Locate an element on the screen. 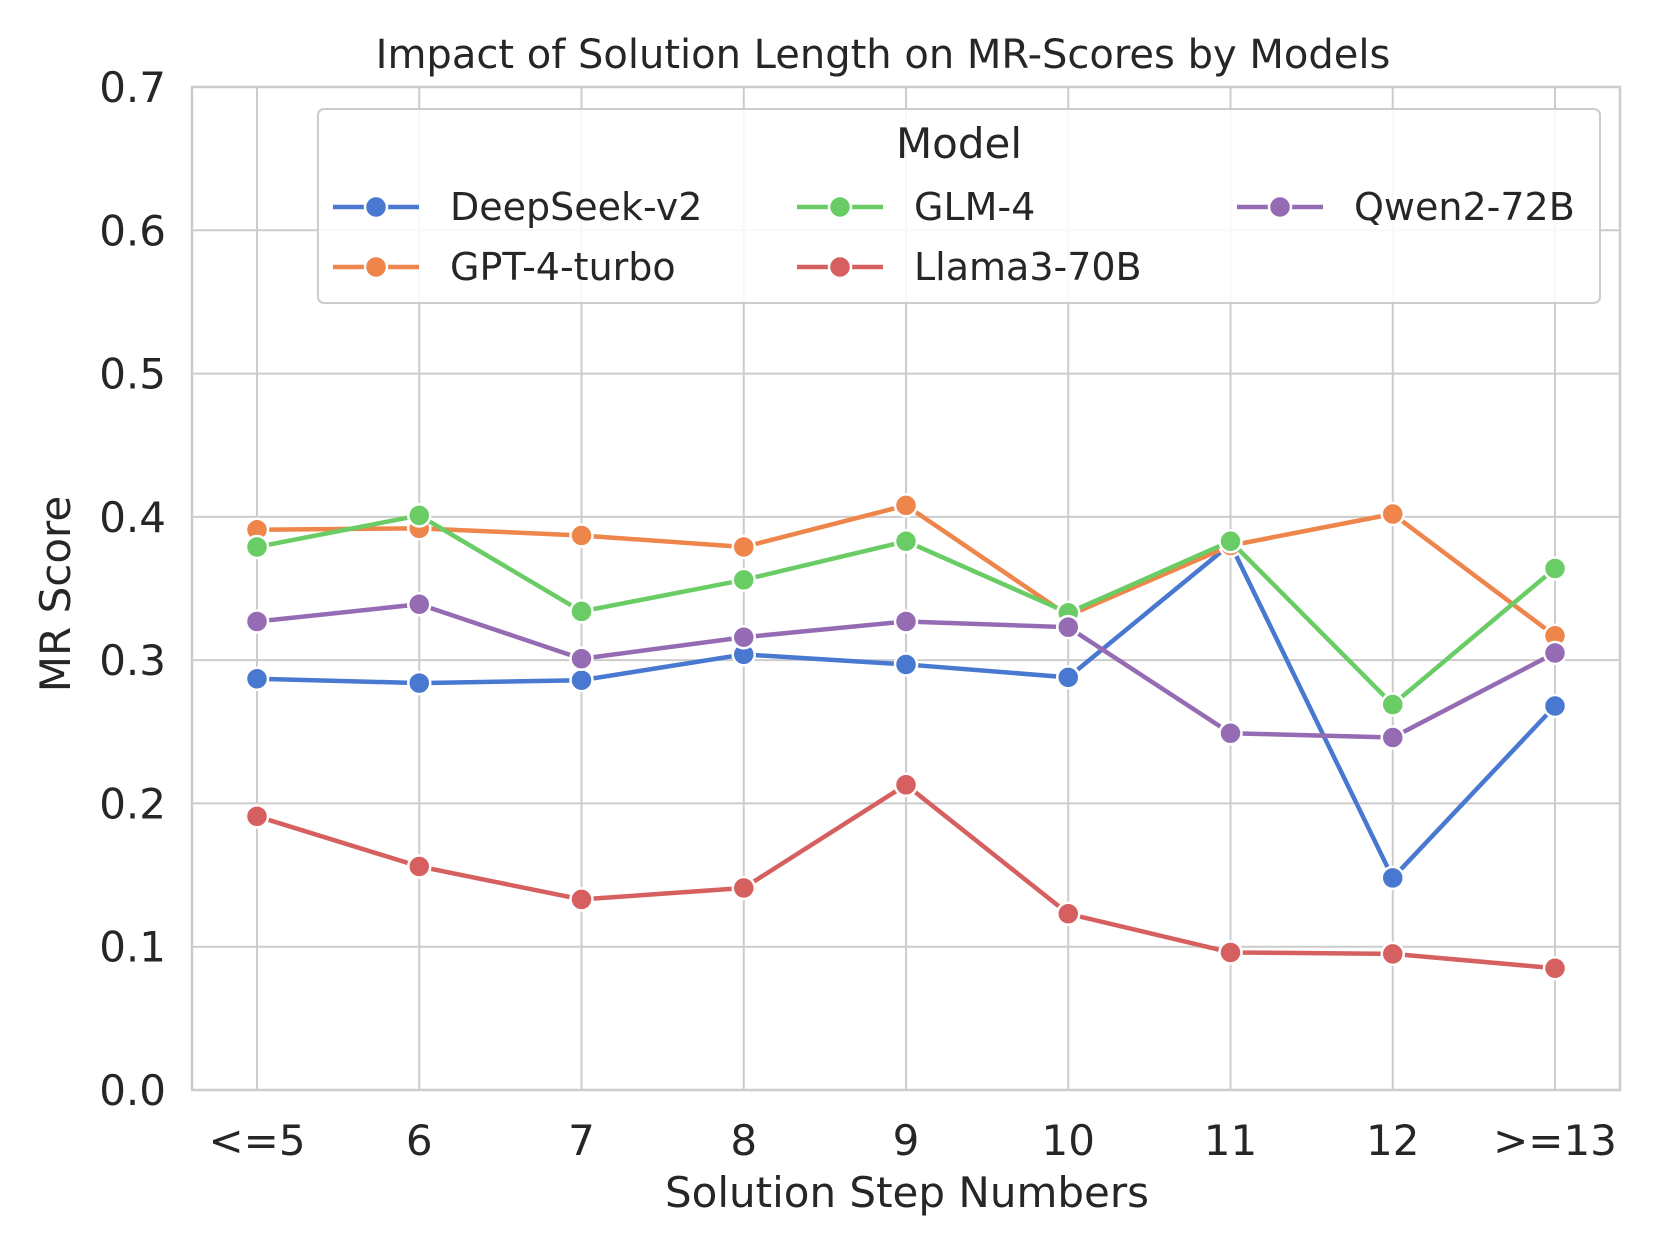 The image size is (1661, 1251). x-tick-label: 9 is located at coordinates (906, 1140).